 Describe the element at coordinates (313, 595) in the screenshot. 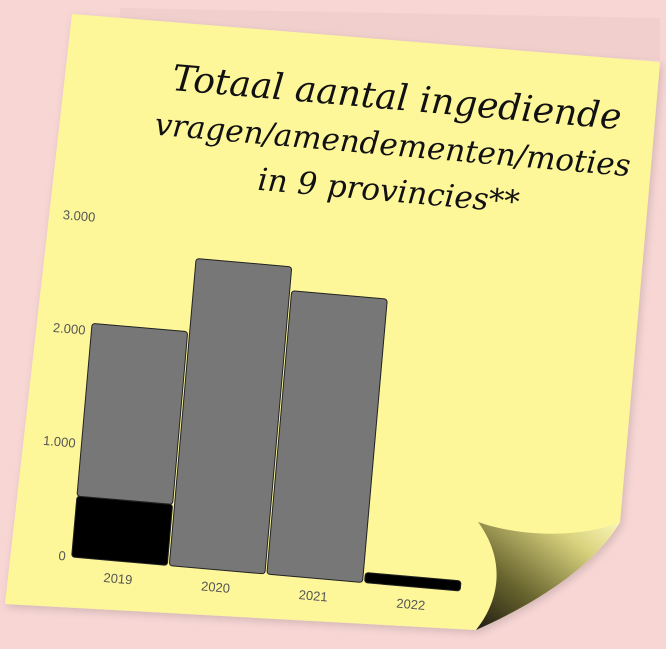

I see `x-tick-label: 2021` at that location.